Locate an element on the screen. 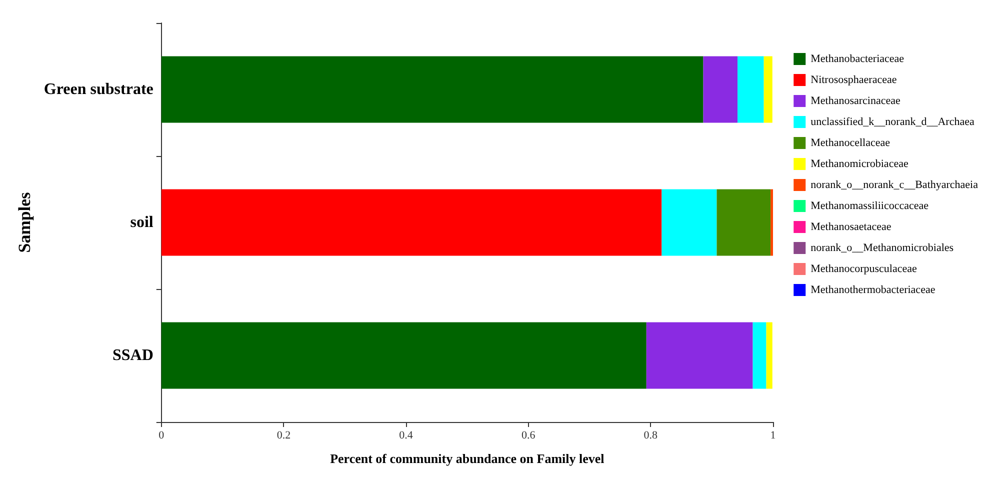 This screenshot has height=479, width=997. x-axis-title: Percent of community abundance on Family level is located at coordinates (467, 458).